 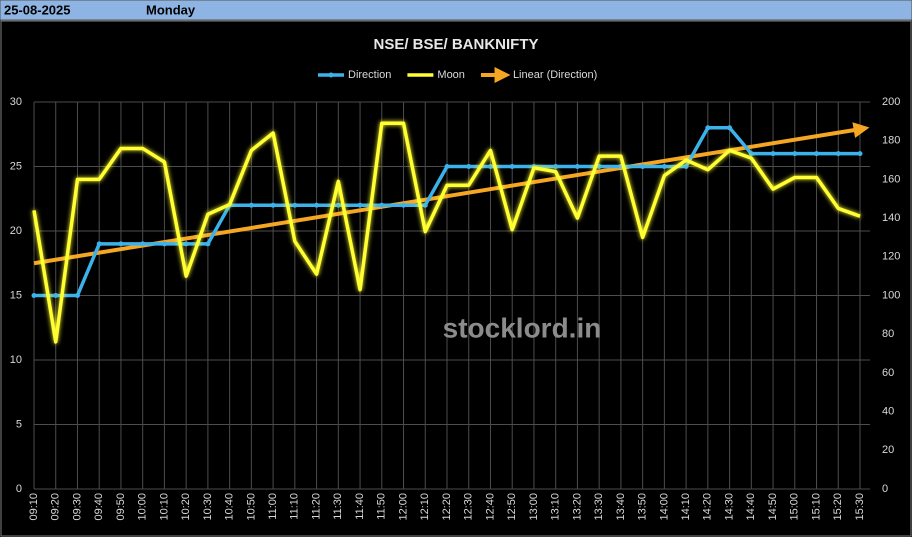 I want to click on y2-tick-label: 160, so click(x=891, y=179).